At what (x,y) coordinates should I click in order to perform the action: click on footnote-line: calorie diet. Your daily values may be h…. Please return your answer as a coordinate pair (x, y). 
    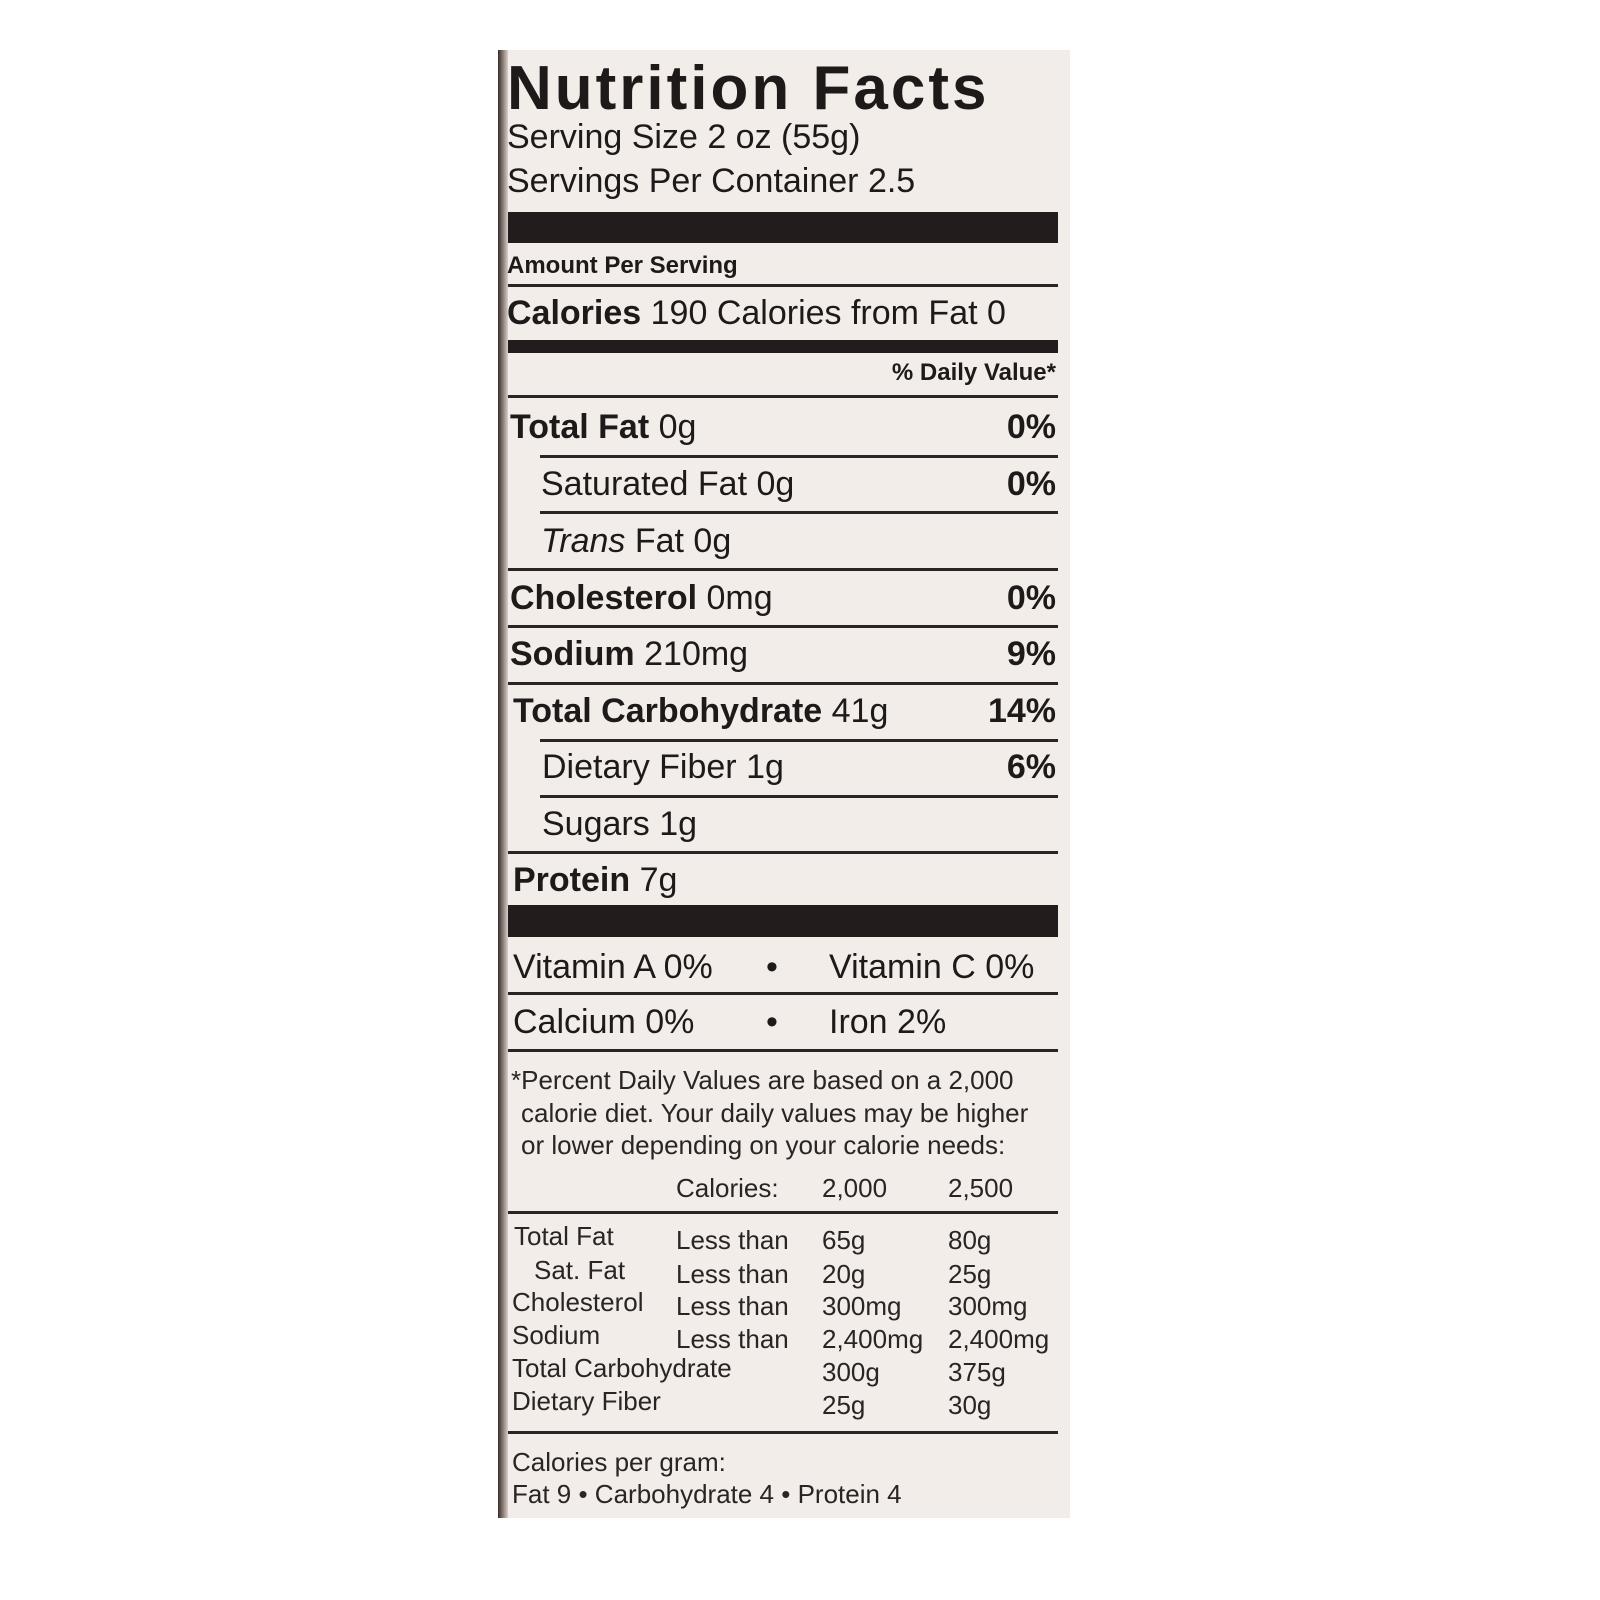
    Looking at the image, I should click on (775, 1113).